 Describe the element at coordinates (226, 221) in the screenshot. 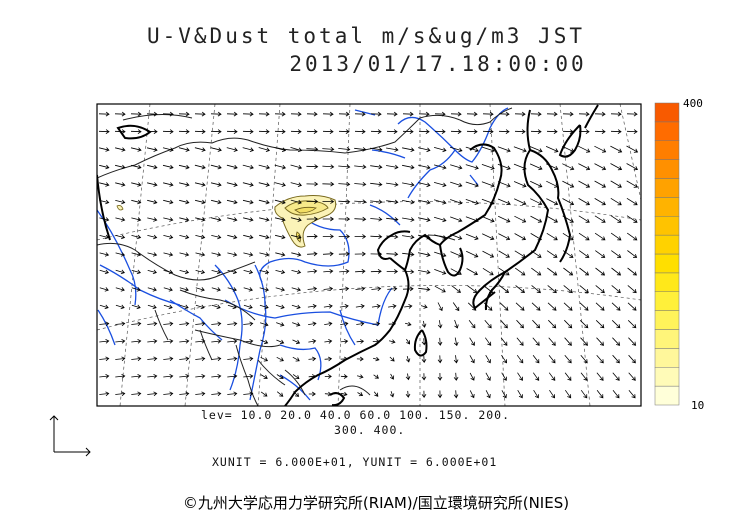

I see `dust-plume` at that location.